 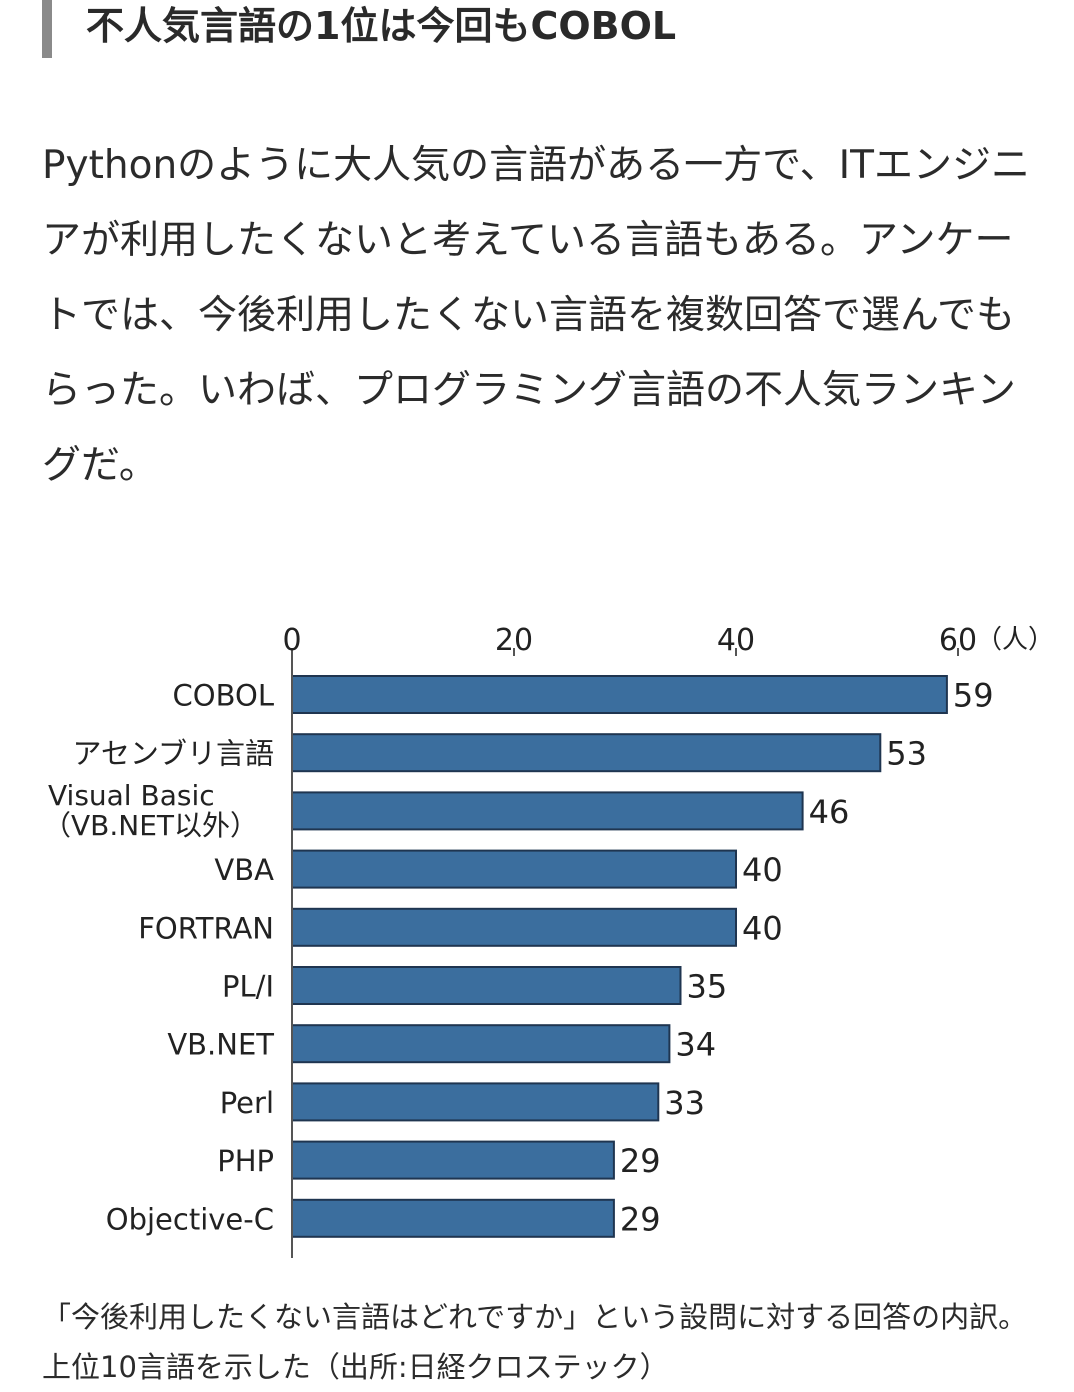 What do you see at coordinates (829, 812) in the screenshot?
I see `value-label: 46` at bounding box center [829, 812].